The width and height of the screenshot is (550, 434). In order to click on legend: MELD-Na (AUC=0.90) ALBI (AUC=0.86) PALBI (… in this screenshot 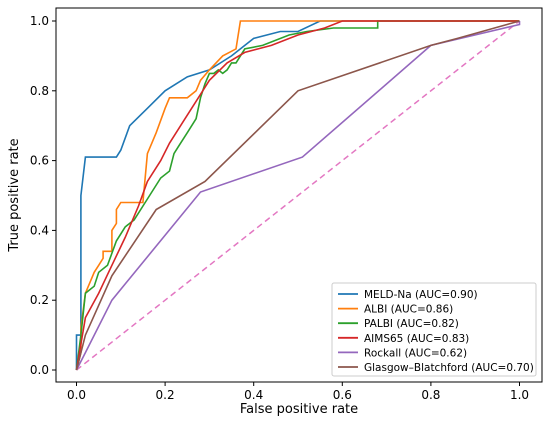, I will do `click(434, 329)`.